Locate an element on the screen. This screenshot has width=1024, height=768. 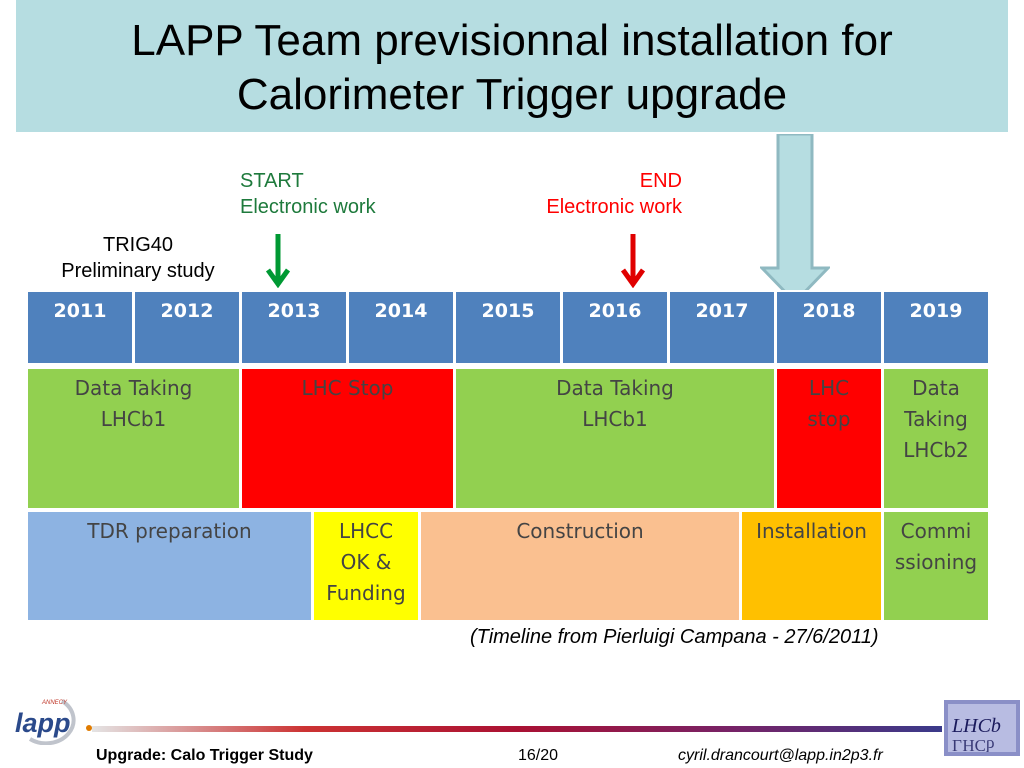
end-label-title: END is located at coordinates (660, 181).